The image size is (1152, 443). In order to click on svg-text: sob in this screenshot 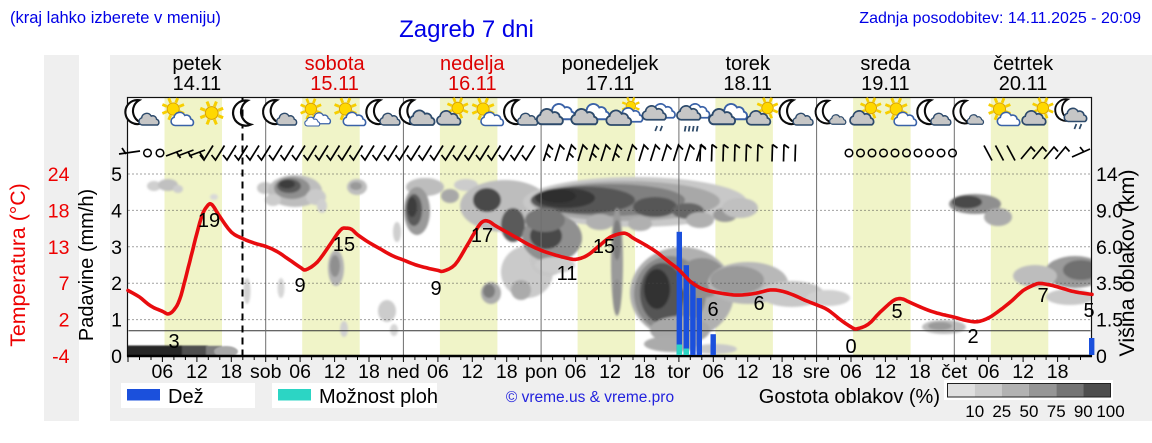, I will do `click(266, 372)`.